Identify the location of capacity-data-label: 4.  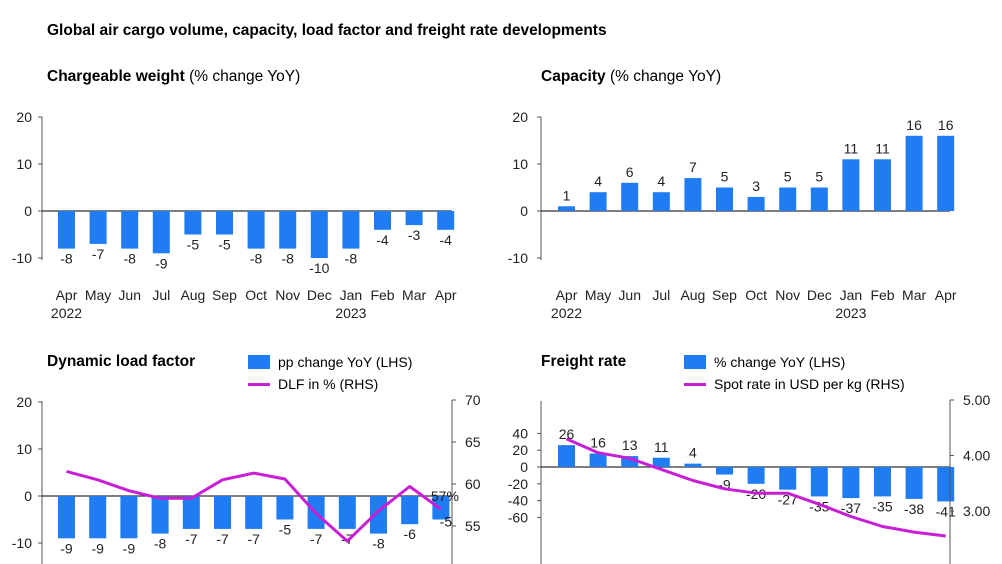
(661, 181).